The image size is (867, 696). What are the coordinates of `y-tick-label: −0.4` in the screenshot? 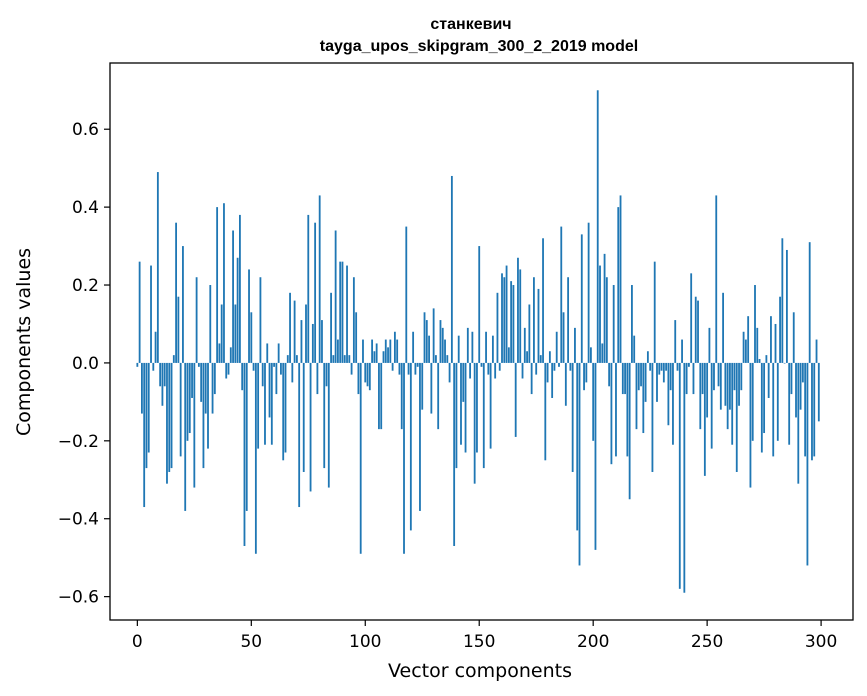 It's located at (78, 520).